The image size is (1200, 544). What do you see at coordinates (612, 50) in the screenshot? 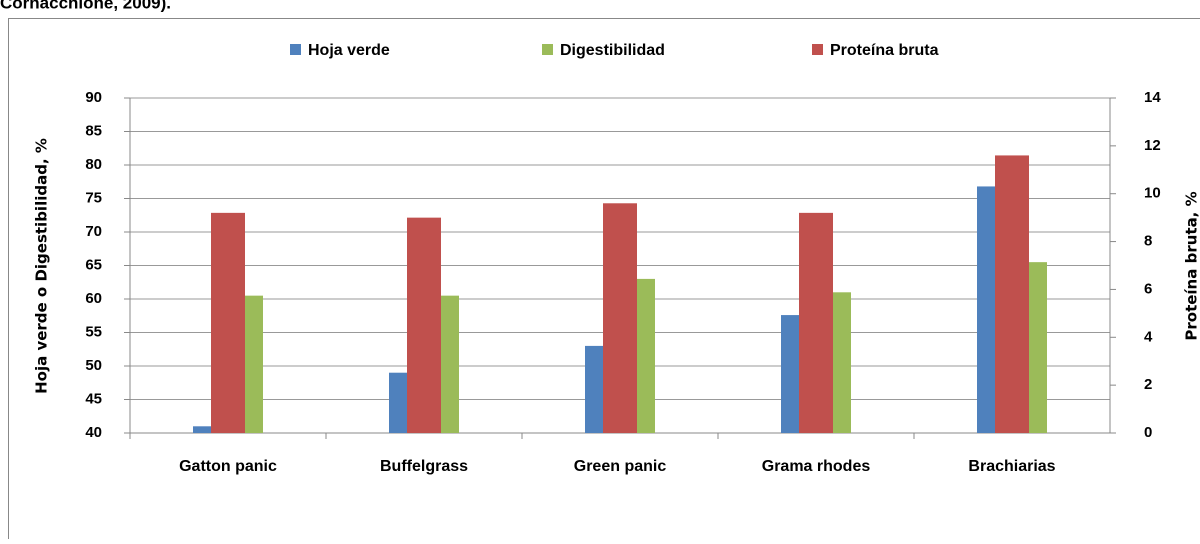
I see `legend-label: Digestibilidad` at bounding box center [612, 50].